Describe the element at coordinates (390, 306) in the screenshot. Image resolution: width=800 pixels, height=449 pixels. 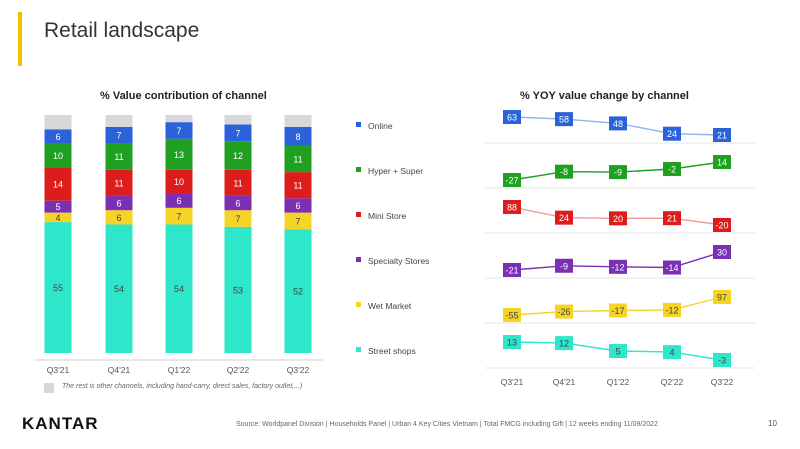
I see `legend-label: Wet Market` at that location.